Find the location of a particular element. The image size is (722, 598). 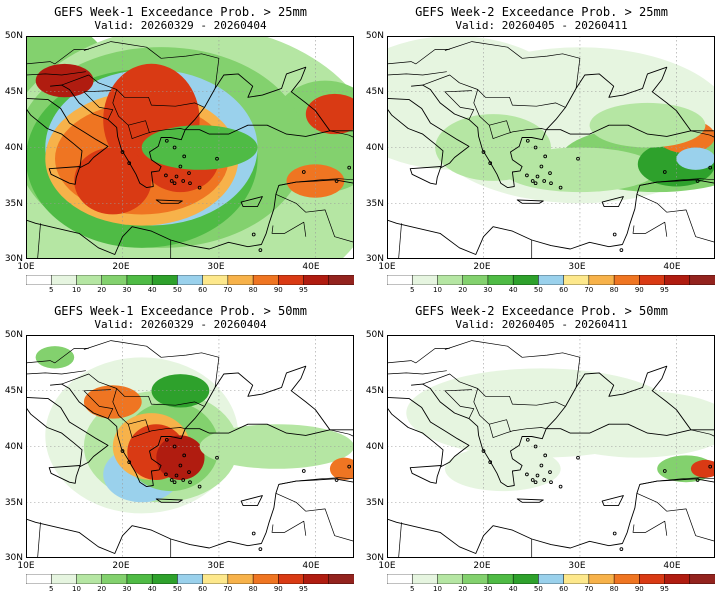

colorbar-tick-label: 80 is located at coordinates (614, 589).